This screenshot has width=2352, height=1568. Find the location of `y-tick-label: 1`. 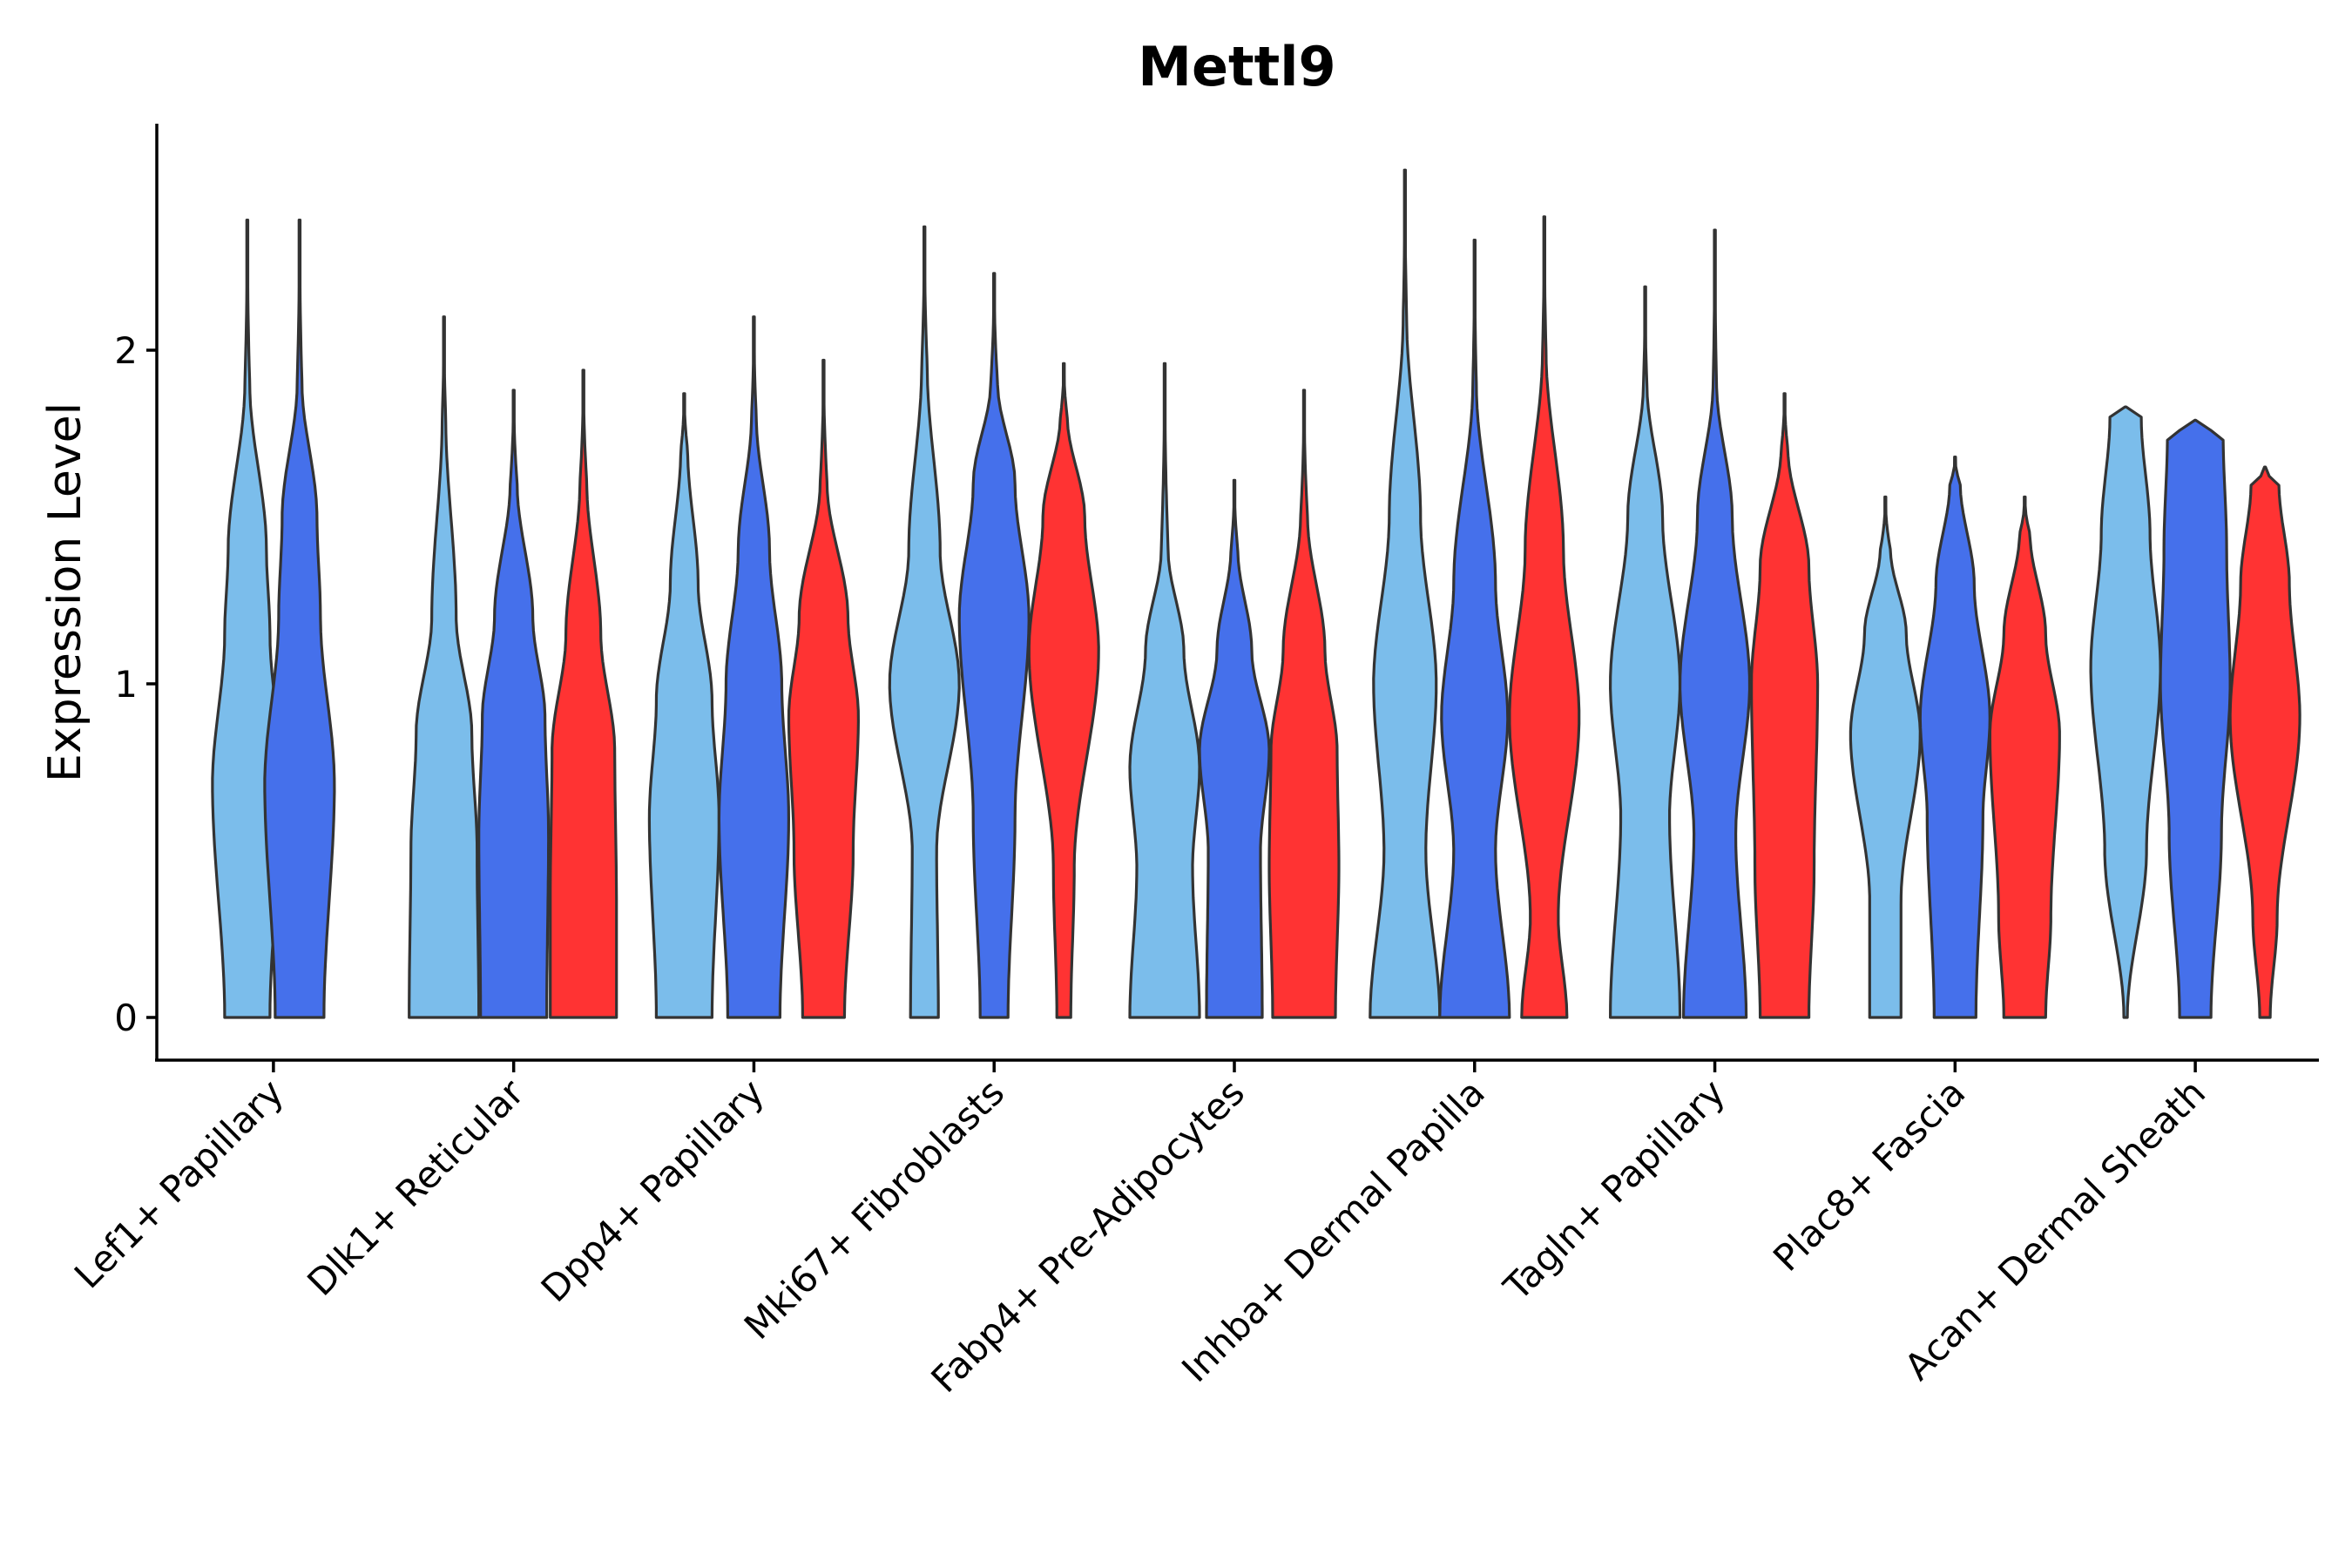

y-tick-label: 1 is located at coordinates (126, 684).